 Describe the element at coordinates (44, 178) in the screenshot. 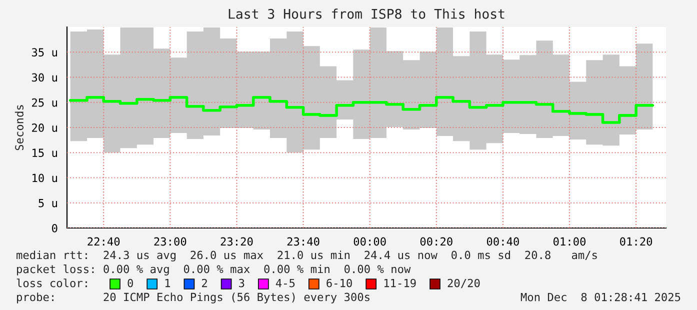

I see `y-tick-label: 10 u` at that location.